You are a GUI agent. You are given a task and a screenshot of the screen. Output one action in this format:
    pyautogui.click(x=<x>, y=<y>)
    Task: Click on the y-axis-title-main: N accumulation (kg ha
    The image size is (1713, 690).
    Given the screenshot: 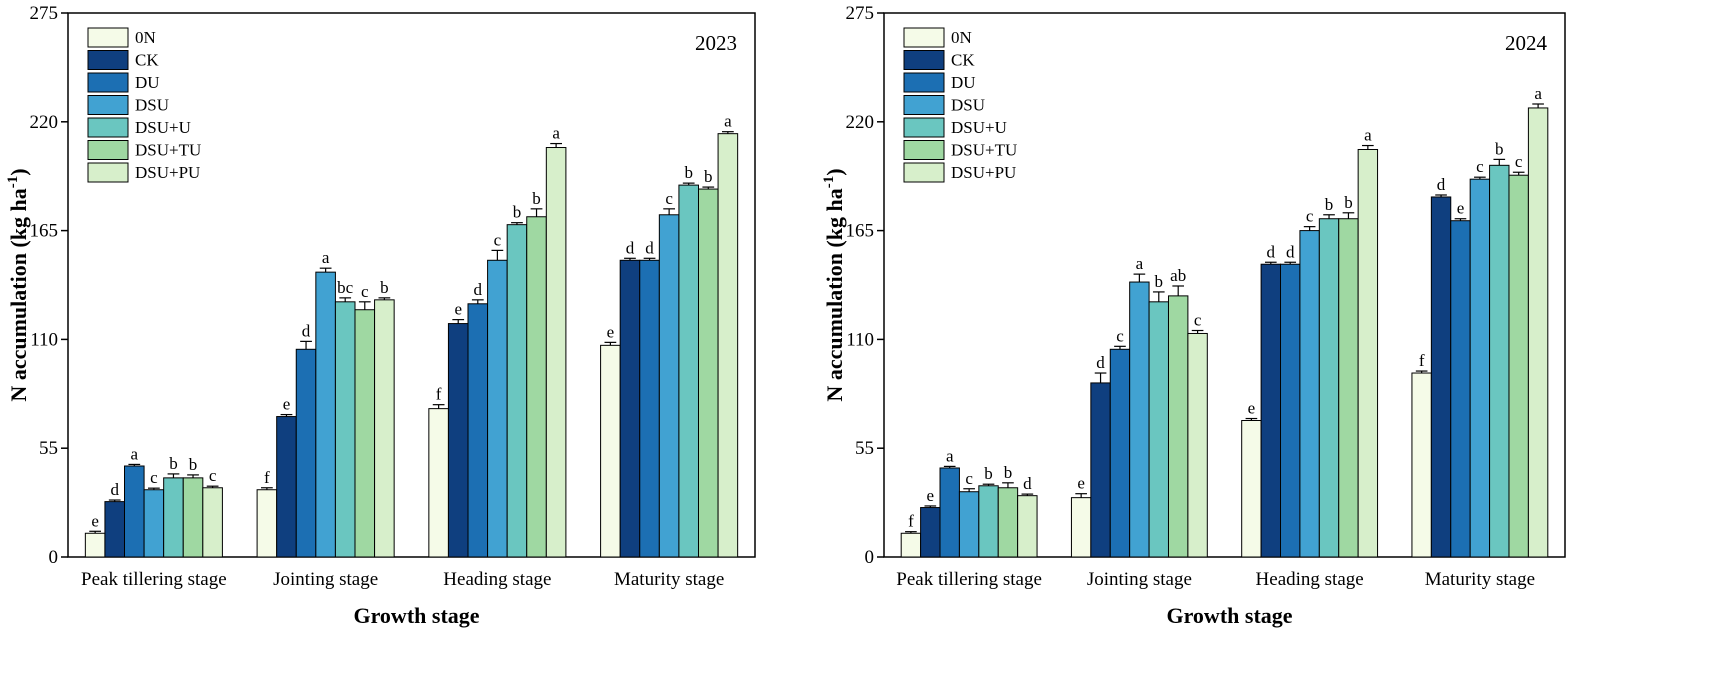 What is the action you would take?
    pyautogui.click(x=18, y=294)
    